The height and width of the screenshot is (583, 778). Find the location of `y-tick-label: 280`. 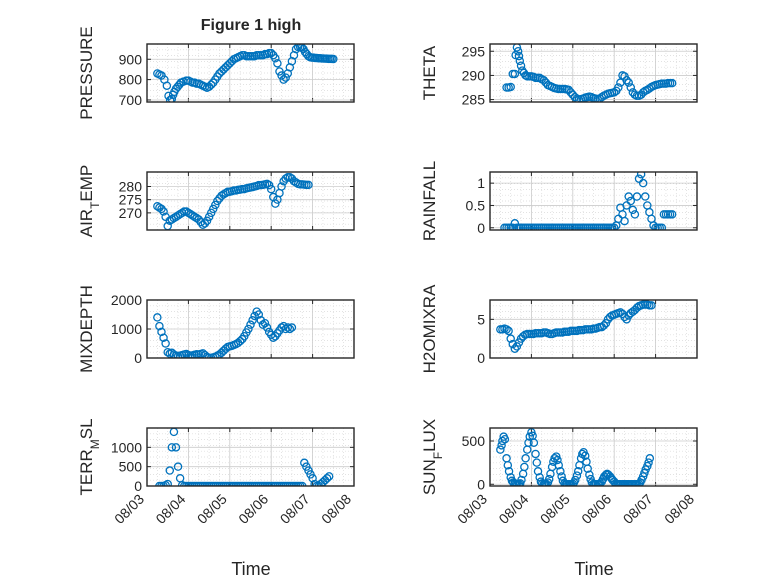

y-tick-label: 280 is located at coordinates (131, 187).